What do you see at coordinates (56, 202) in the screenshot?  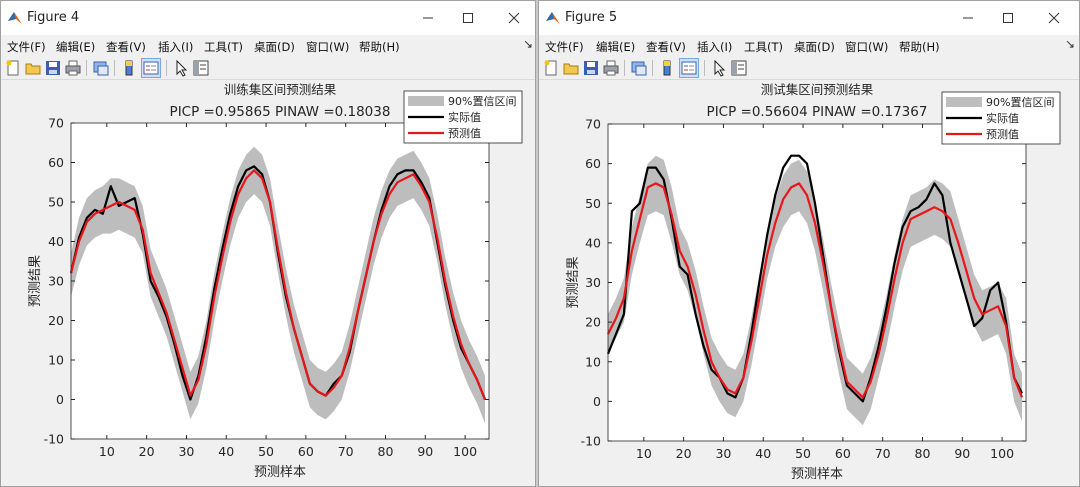 I see `y-tick-label: 50` at bounding box center [56, 202].